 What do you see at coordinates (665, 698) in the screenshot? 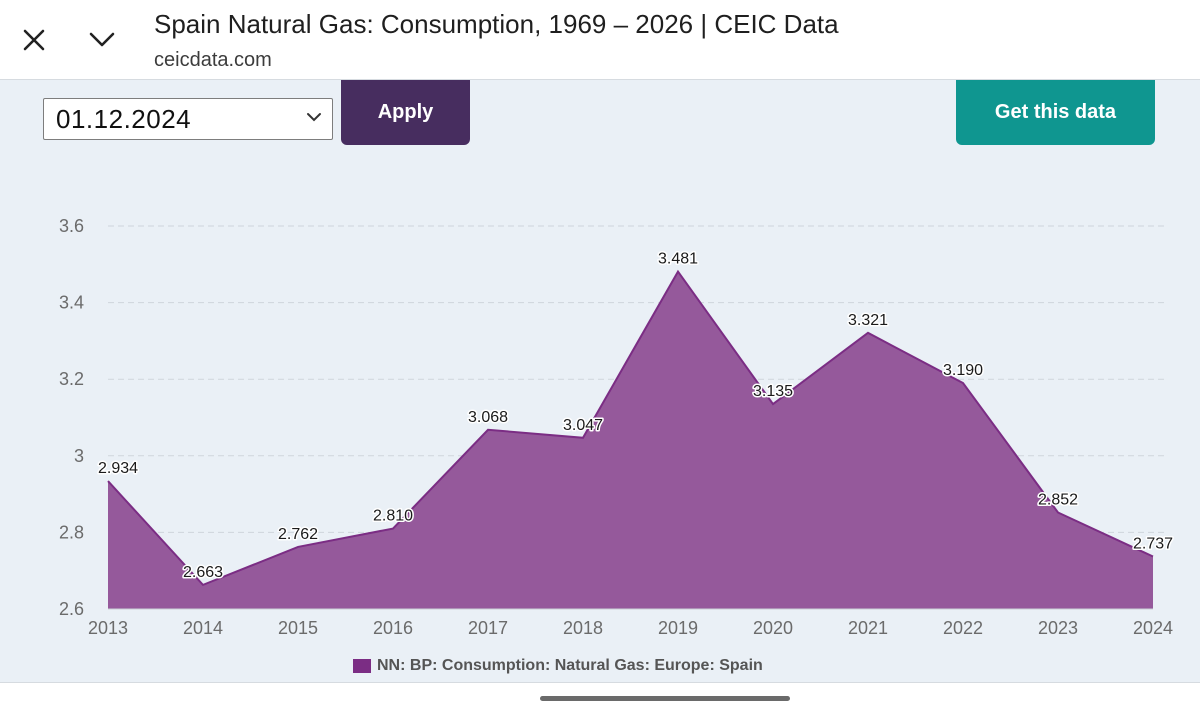
I see `home-indicator` at bounding box center [665, 698].